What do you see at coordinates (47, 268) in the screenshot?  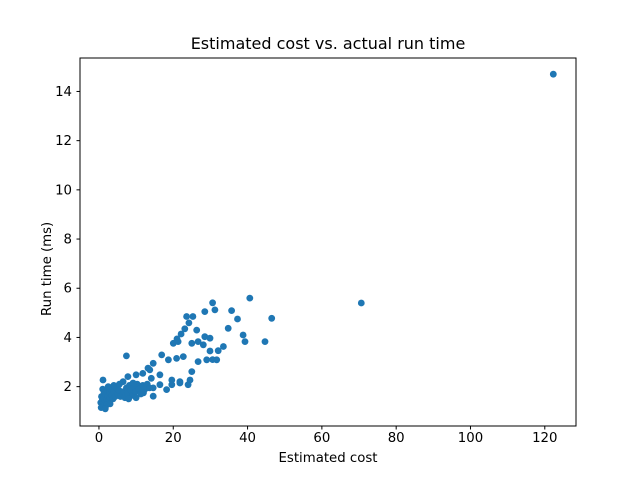 I see `y-axis-label: Run time (ms)` at bounding box center [47, 268].